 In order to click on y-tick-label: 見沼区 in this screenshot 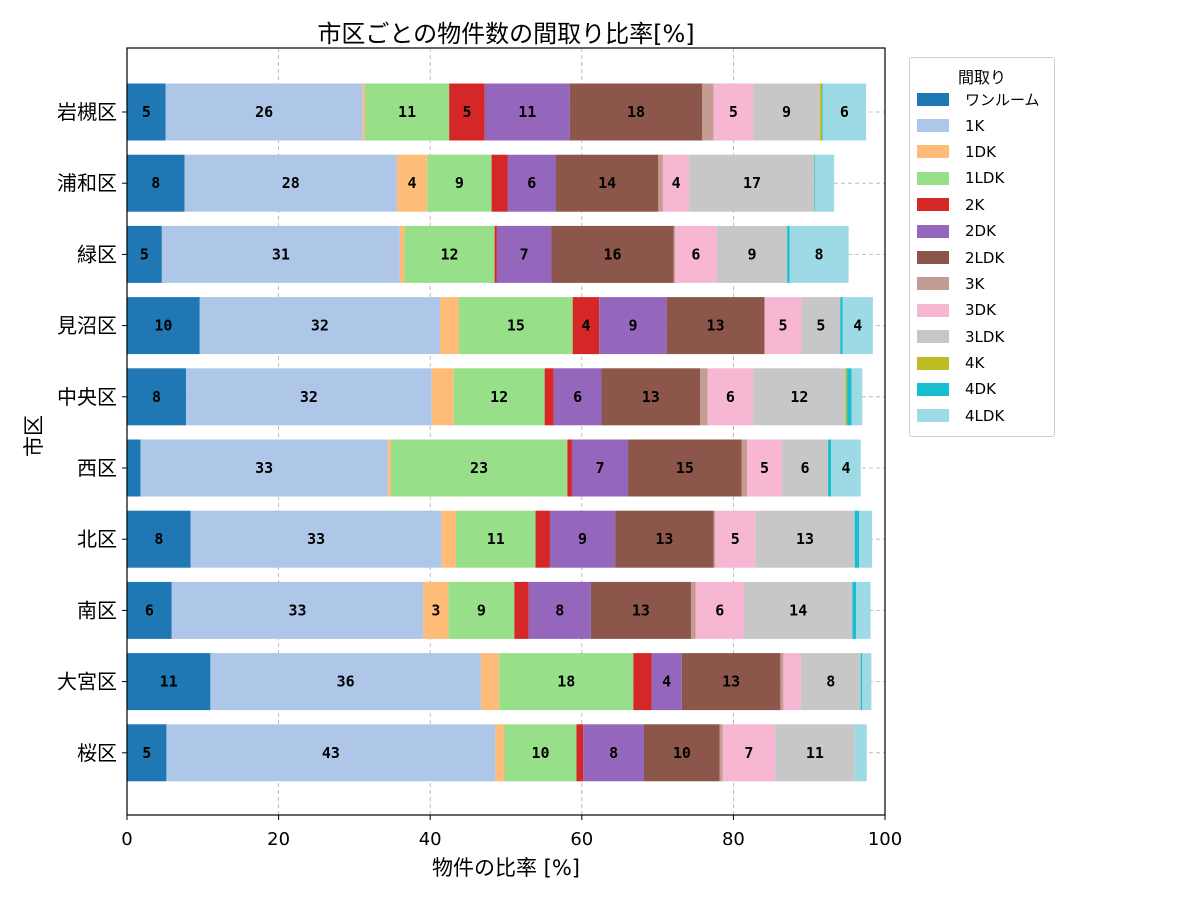, I will do `click(87, 326)`.